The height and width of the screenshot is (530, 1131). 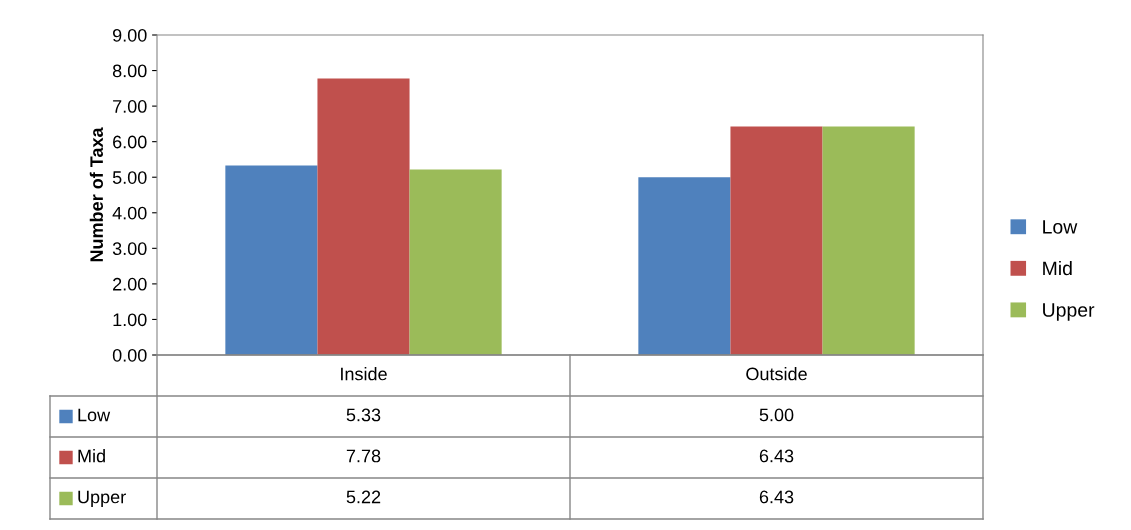 I want to click on legend-label: Mid, so click(x=1057, y=268).